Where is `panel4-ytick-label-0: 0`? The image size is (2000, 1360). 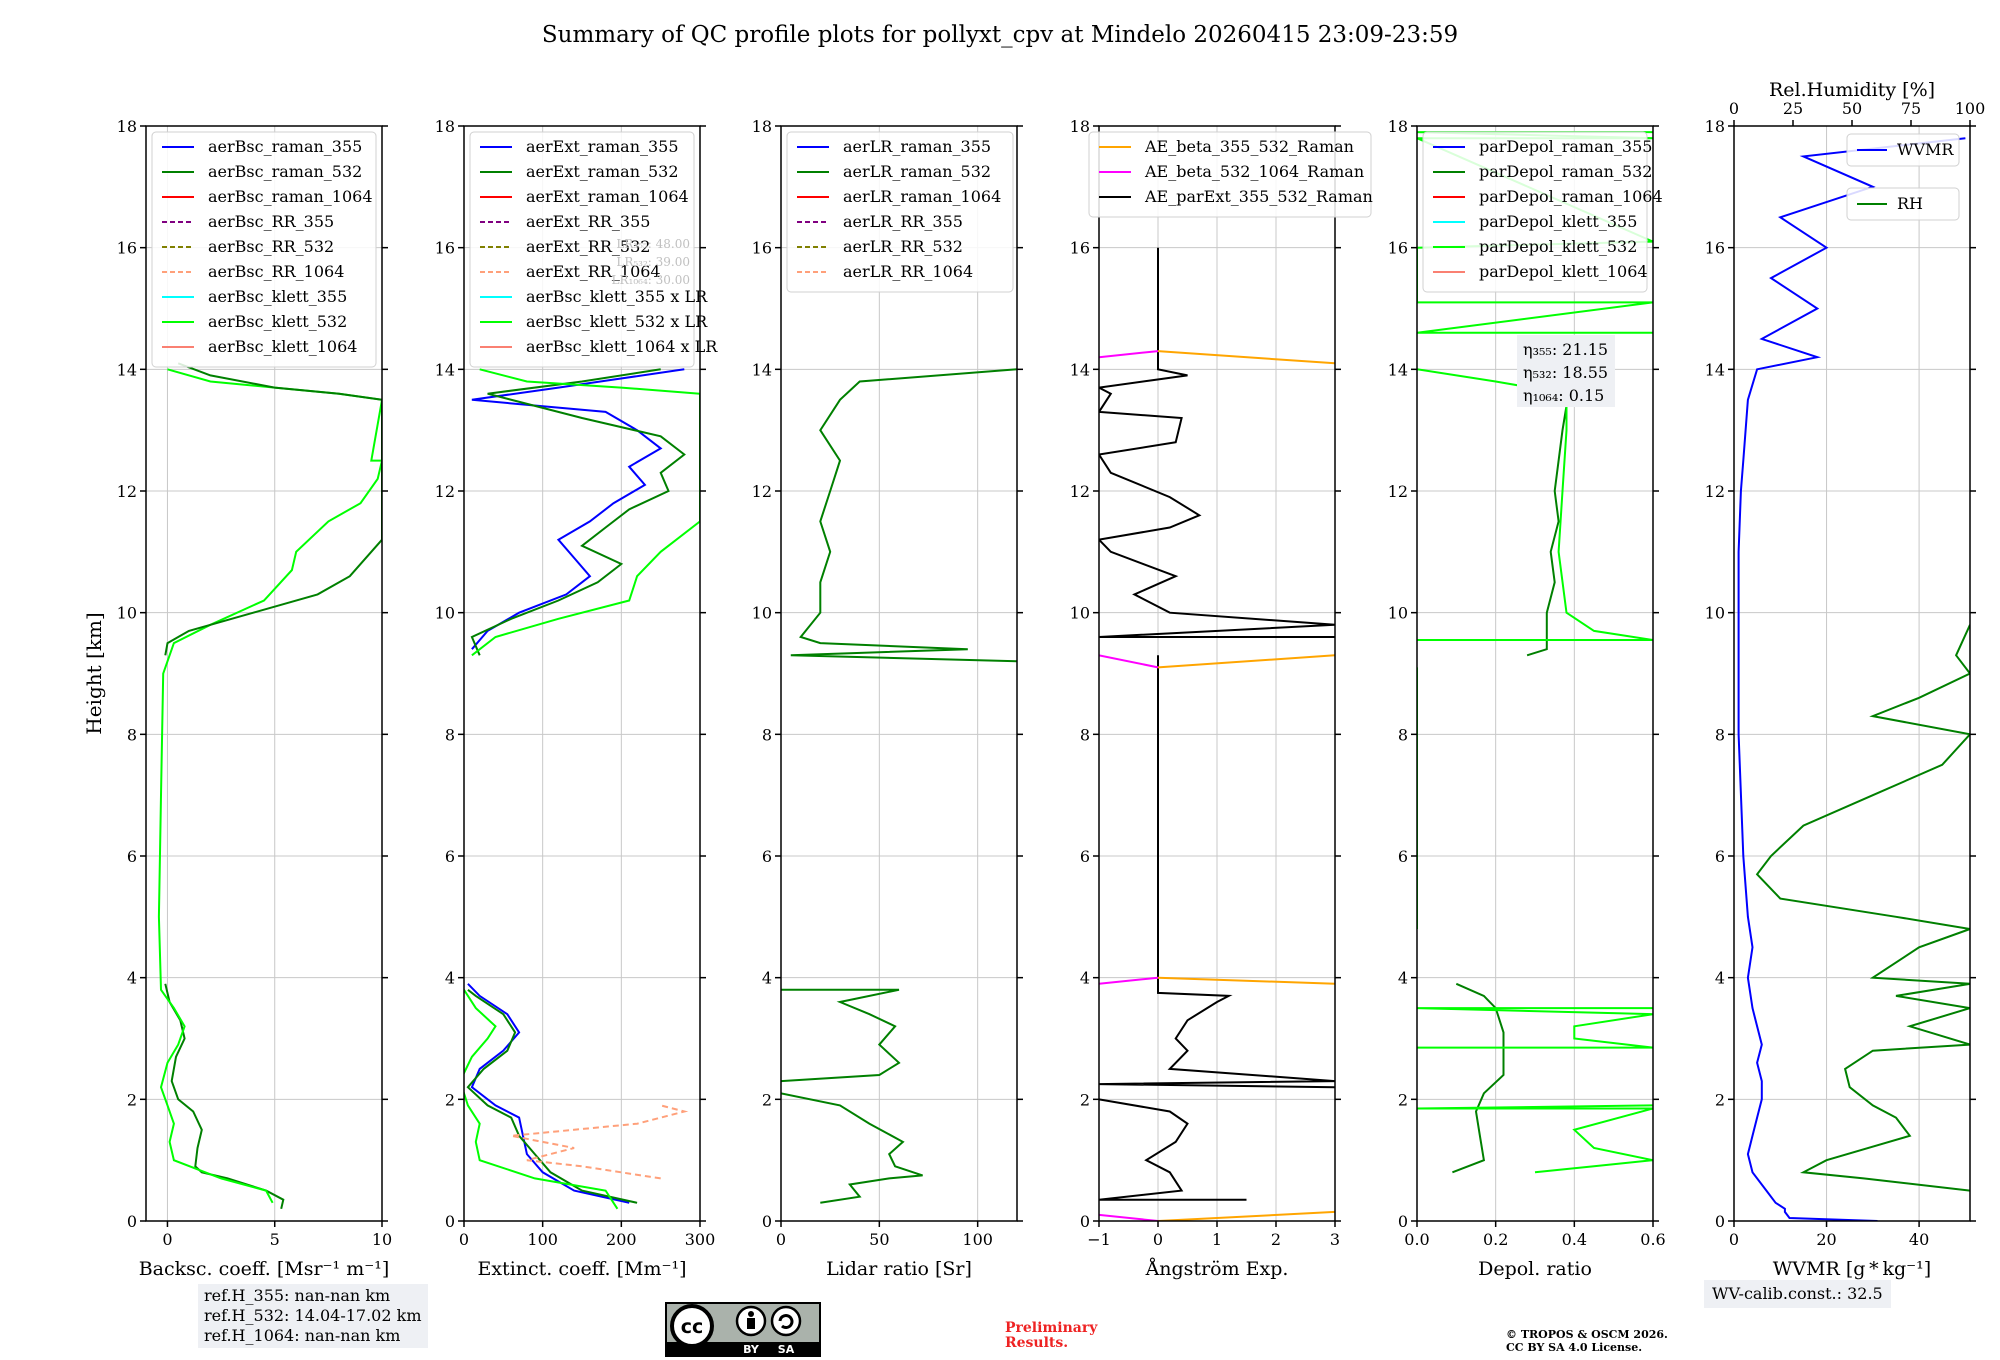
panel4-ytick-label-0: 0 is located at coordinates (1085, 1221).